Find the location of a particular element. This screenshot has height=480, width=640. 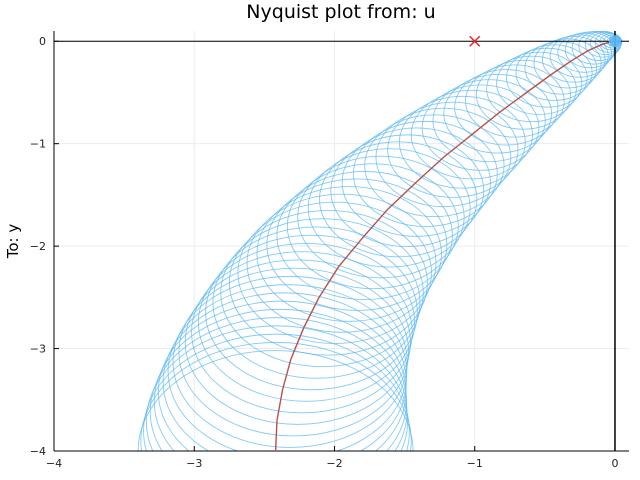

x-tick-label: −2 is located at coordinates (334, 463).